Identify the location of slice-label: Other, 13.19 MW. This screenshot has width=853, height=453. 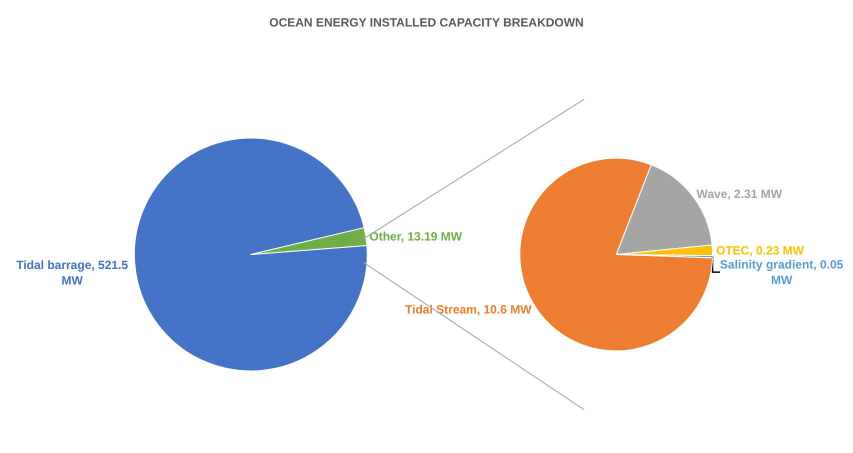
(416, 236).